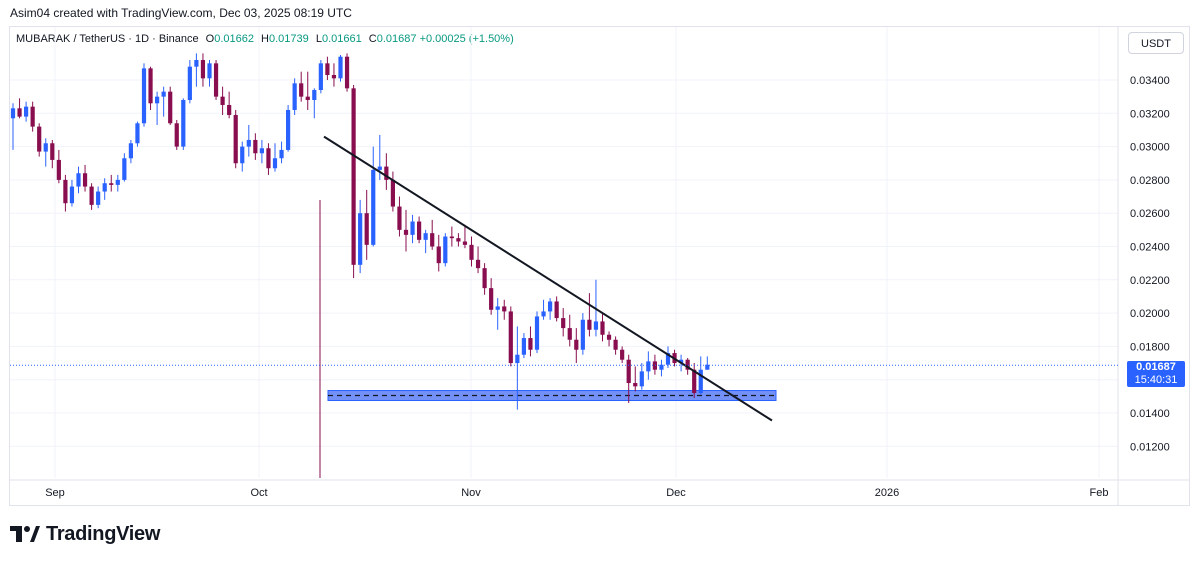  I want to click on y-tick-label: 0.01200, so click(1150, 447).